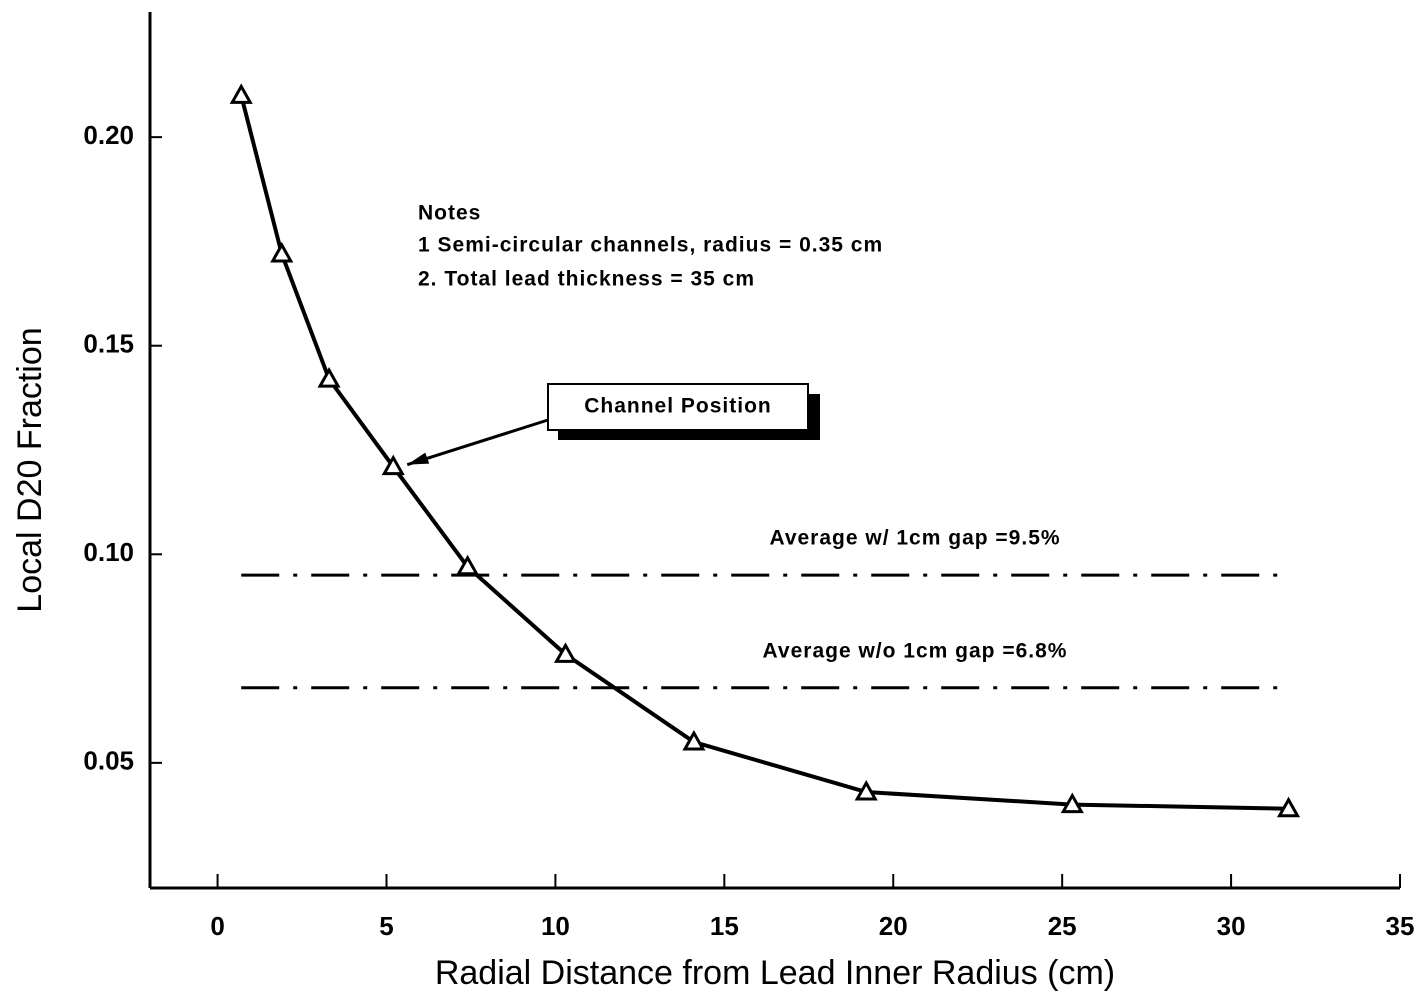 The height and width of the screenshot is (999, 1424). Describe the element at coordinates (1400, 926) in the screenshot. I see `x-tick-label: 35` at that location.